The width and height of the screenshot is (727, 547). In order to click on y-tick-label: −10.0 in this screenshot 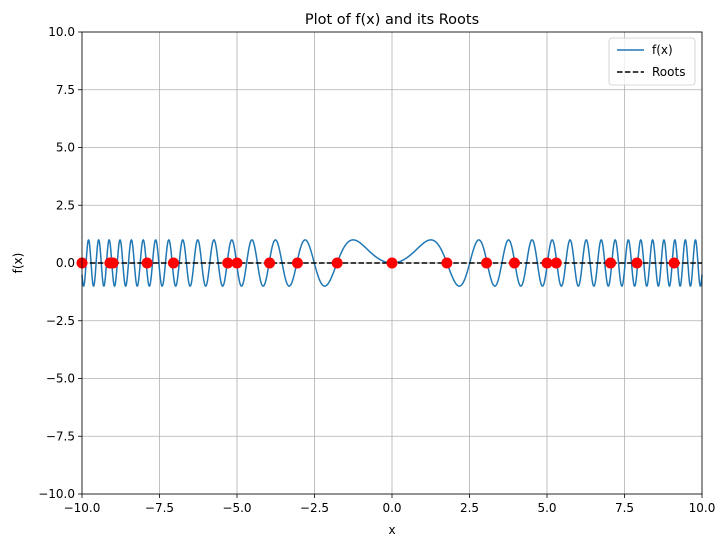, I will do `click(56, 494)`.